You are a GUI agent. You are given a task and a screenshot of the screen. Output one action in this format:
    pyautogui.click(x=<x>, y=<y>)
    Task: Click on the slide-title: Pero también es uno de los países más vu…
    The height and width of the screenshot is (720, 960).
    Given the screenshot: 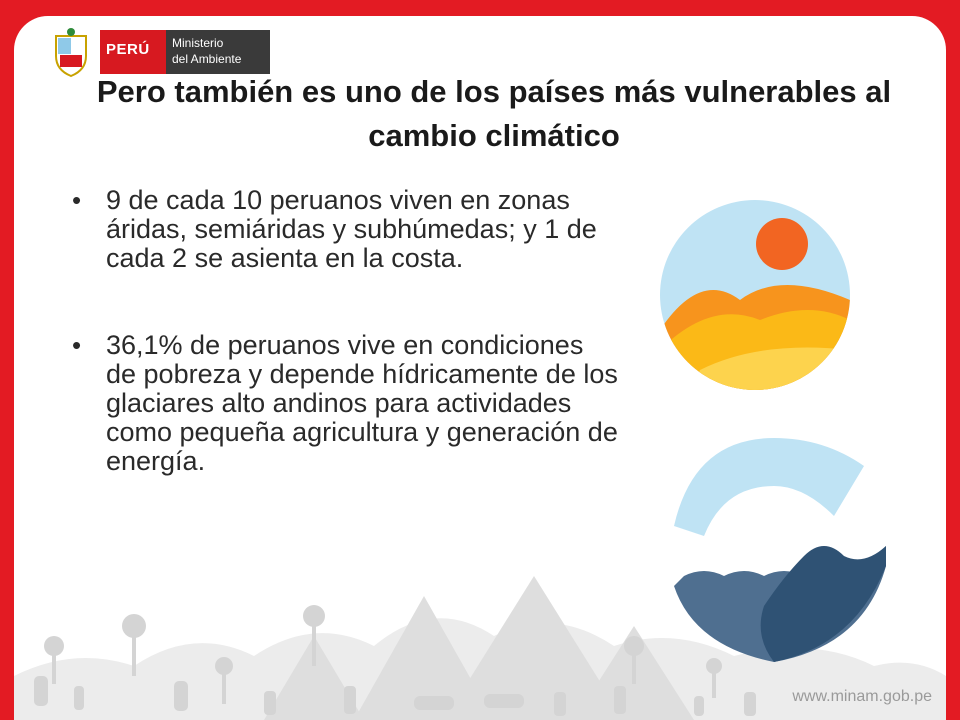 What is the action you would take?
    pyautogui.click(x=494, y=113)
    